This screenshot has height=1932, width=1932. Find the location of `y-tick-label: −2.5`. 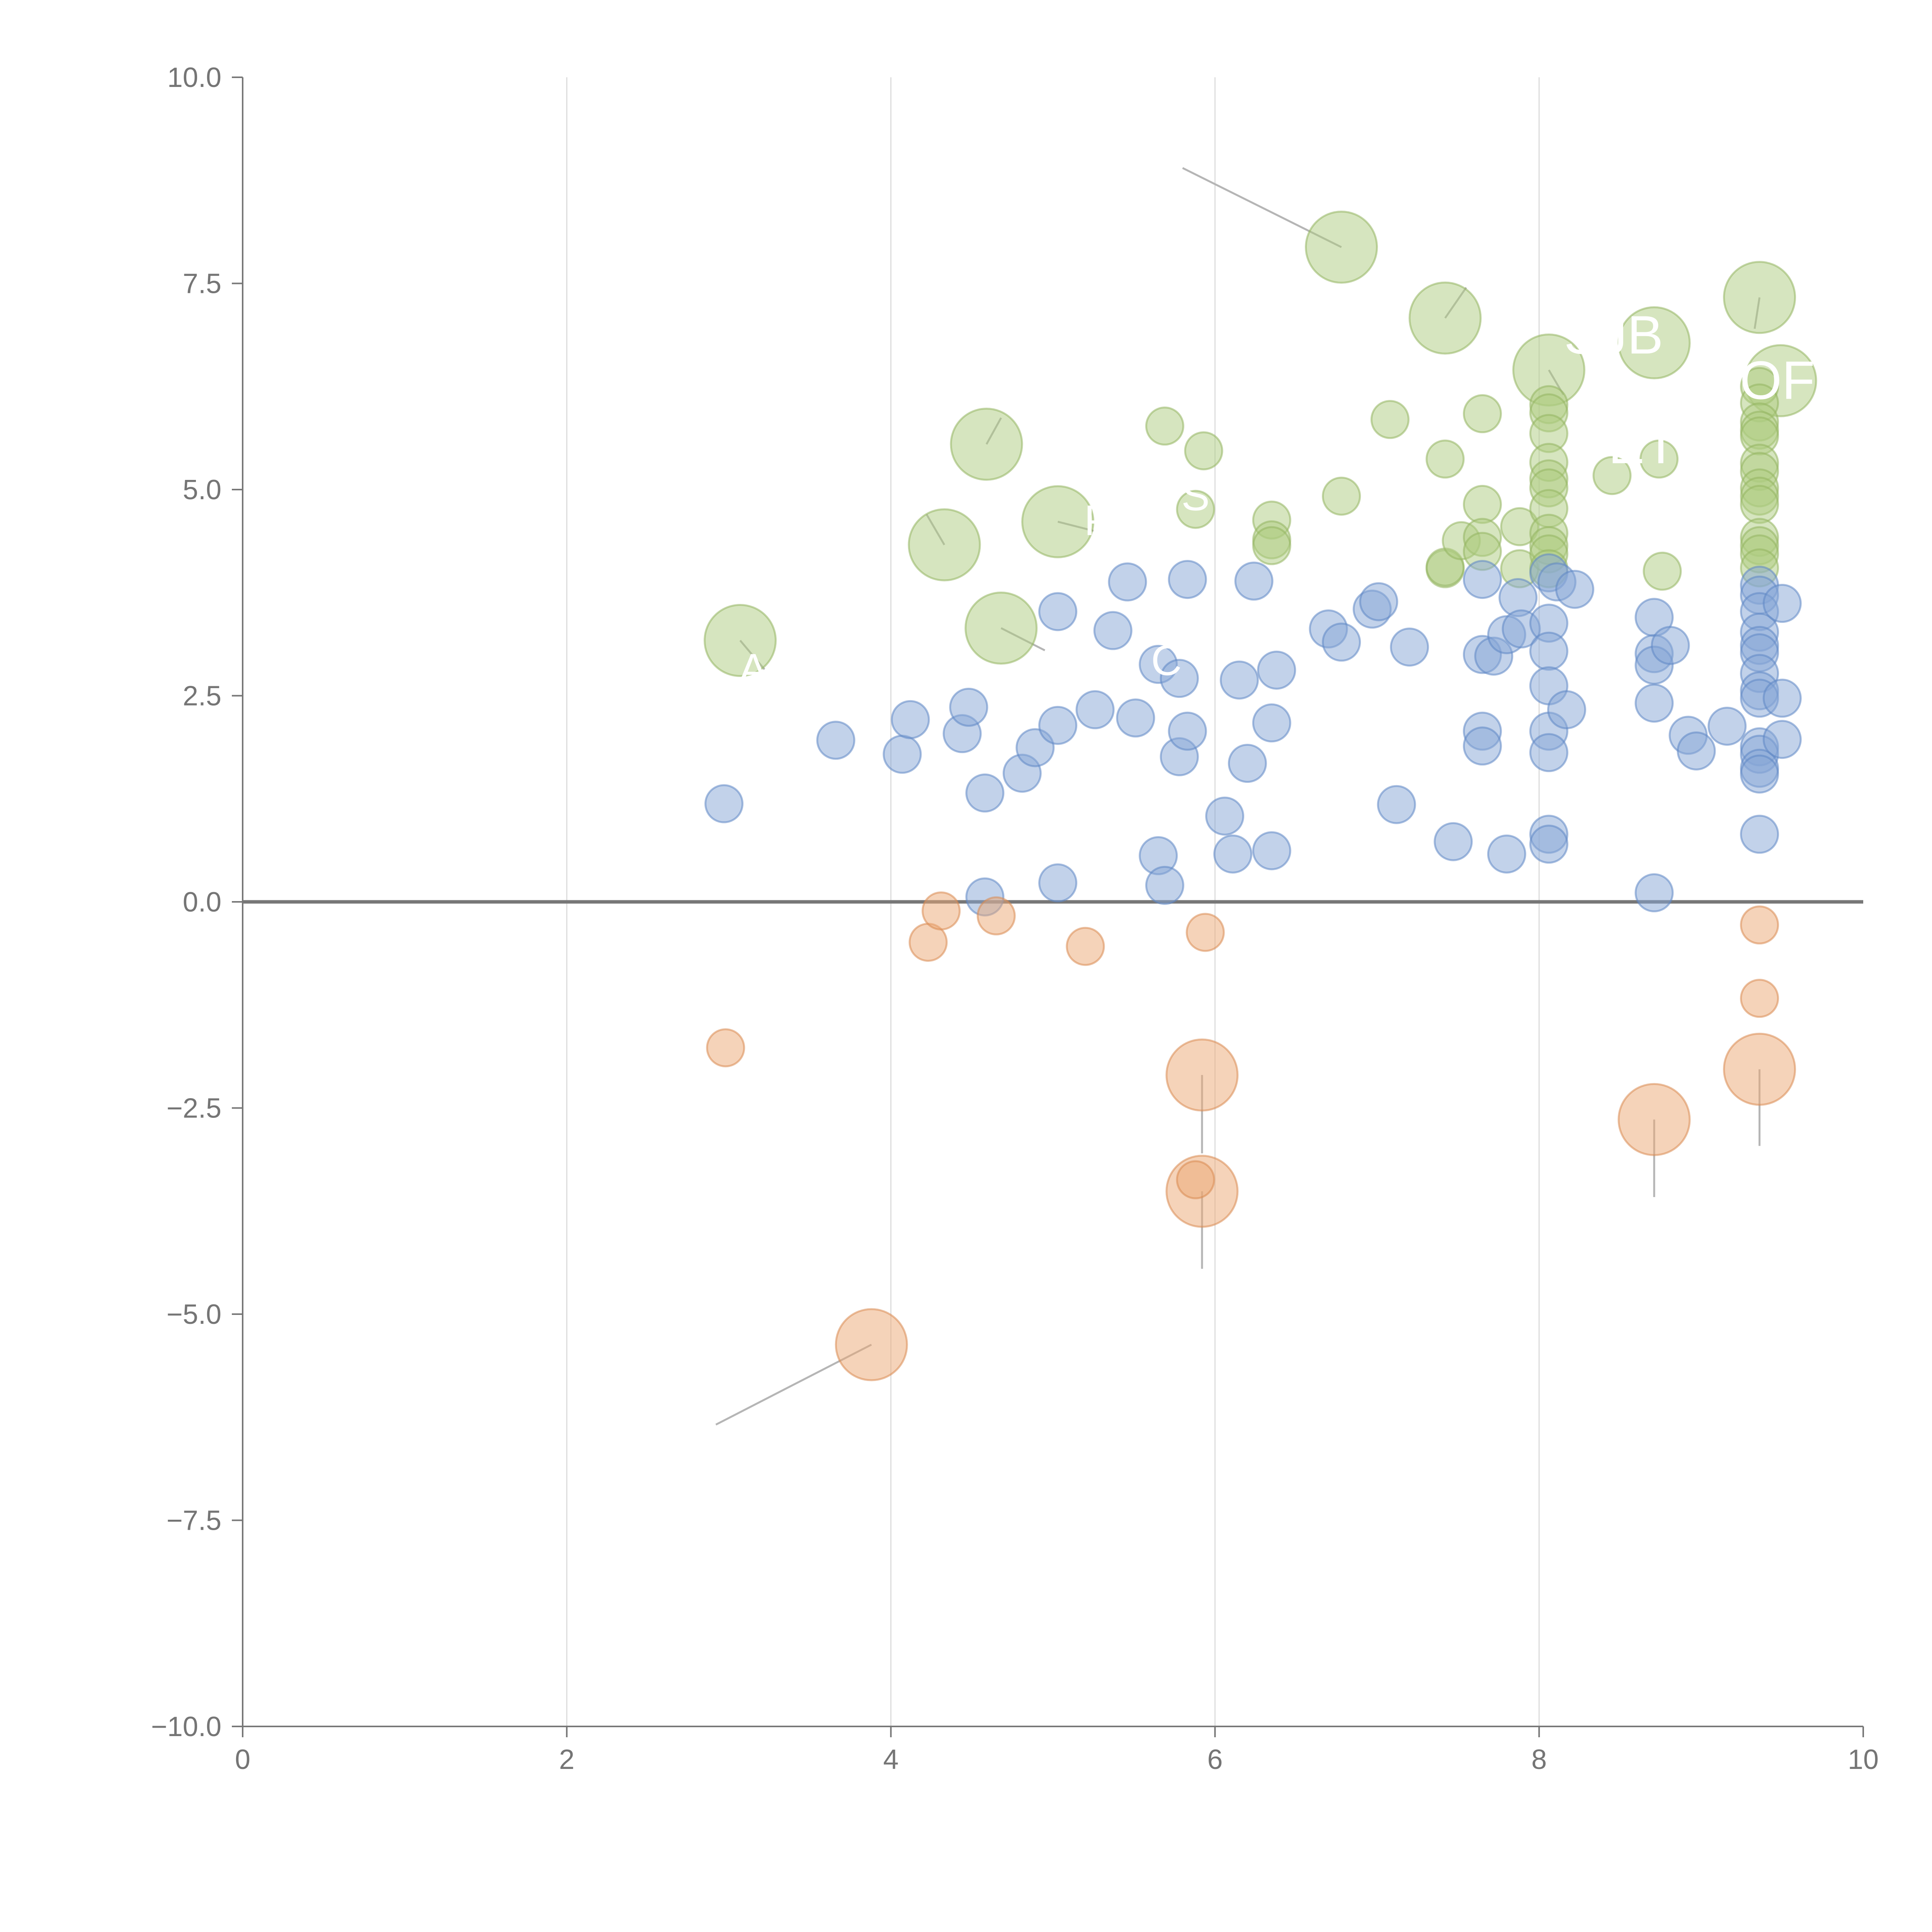

y-tick-label: −2.5 is located at coordinates (194, 1108).